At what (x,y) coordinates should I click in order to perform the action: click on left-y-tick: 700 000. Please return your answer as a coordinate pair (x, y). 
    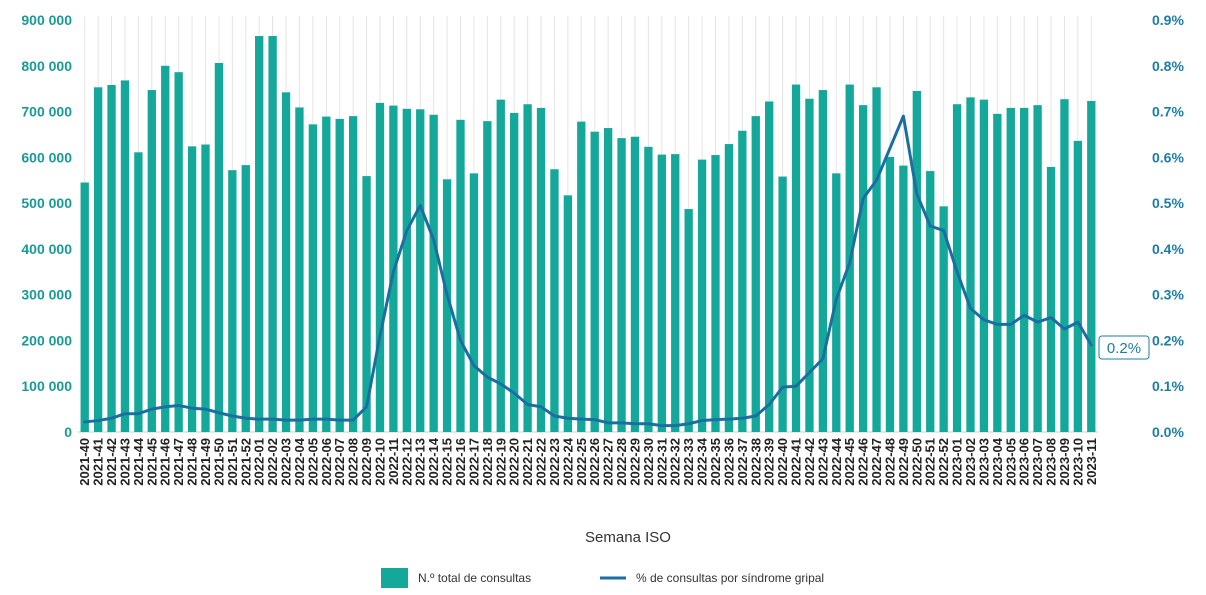
    Looking at the image, I should click on (46, 112).